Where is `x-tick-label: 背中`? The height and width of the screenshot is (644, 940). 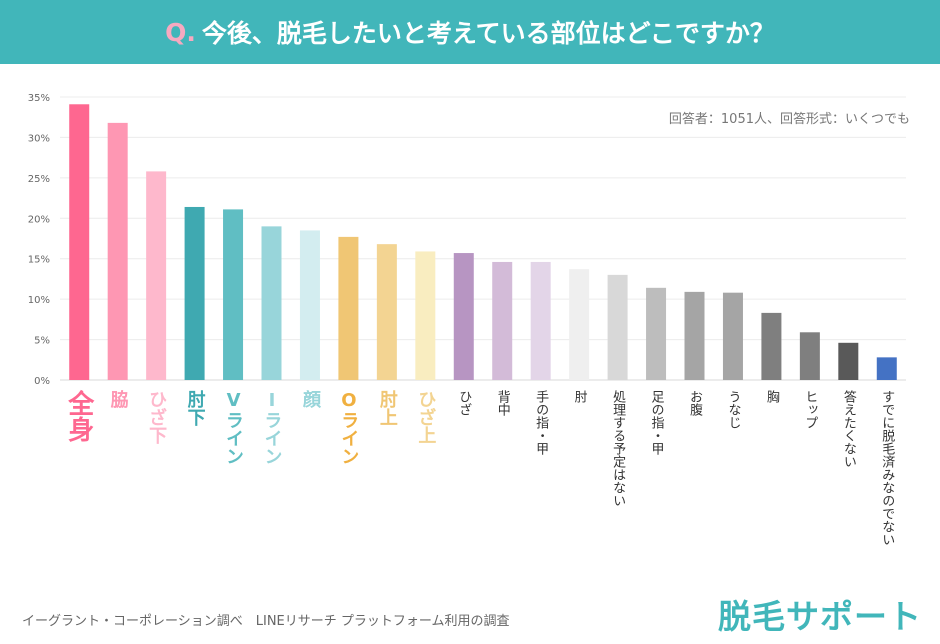
x-tick-label: 背中 is located at coordinates (502, 403).